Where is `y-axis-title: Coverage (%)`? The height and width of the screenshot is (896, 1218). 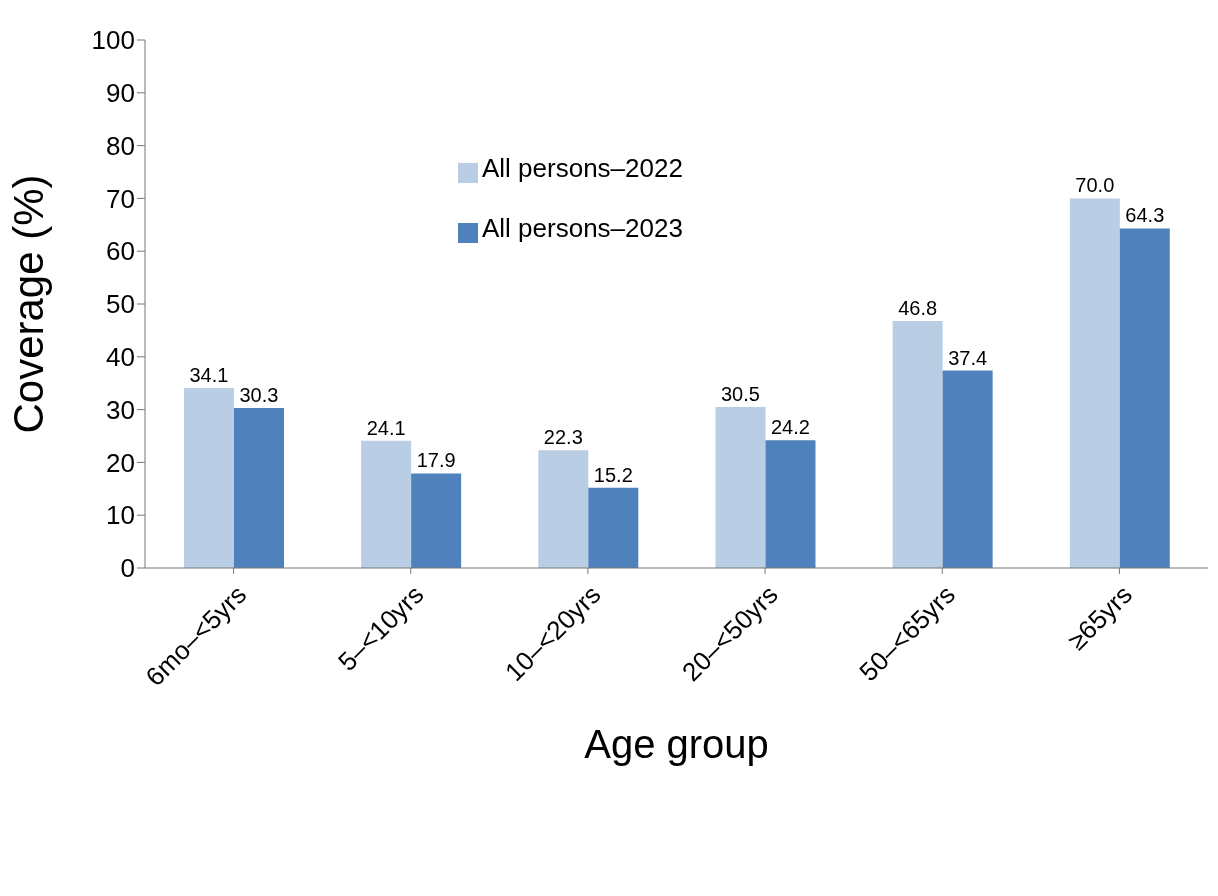
y-axis-title: Coverage (%) is located at coordinates (28, 304).